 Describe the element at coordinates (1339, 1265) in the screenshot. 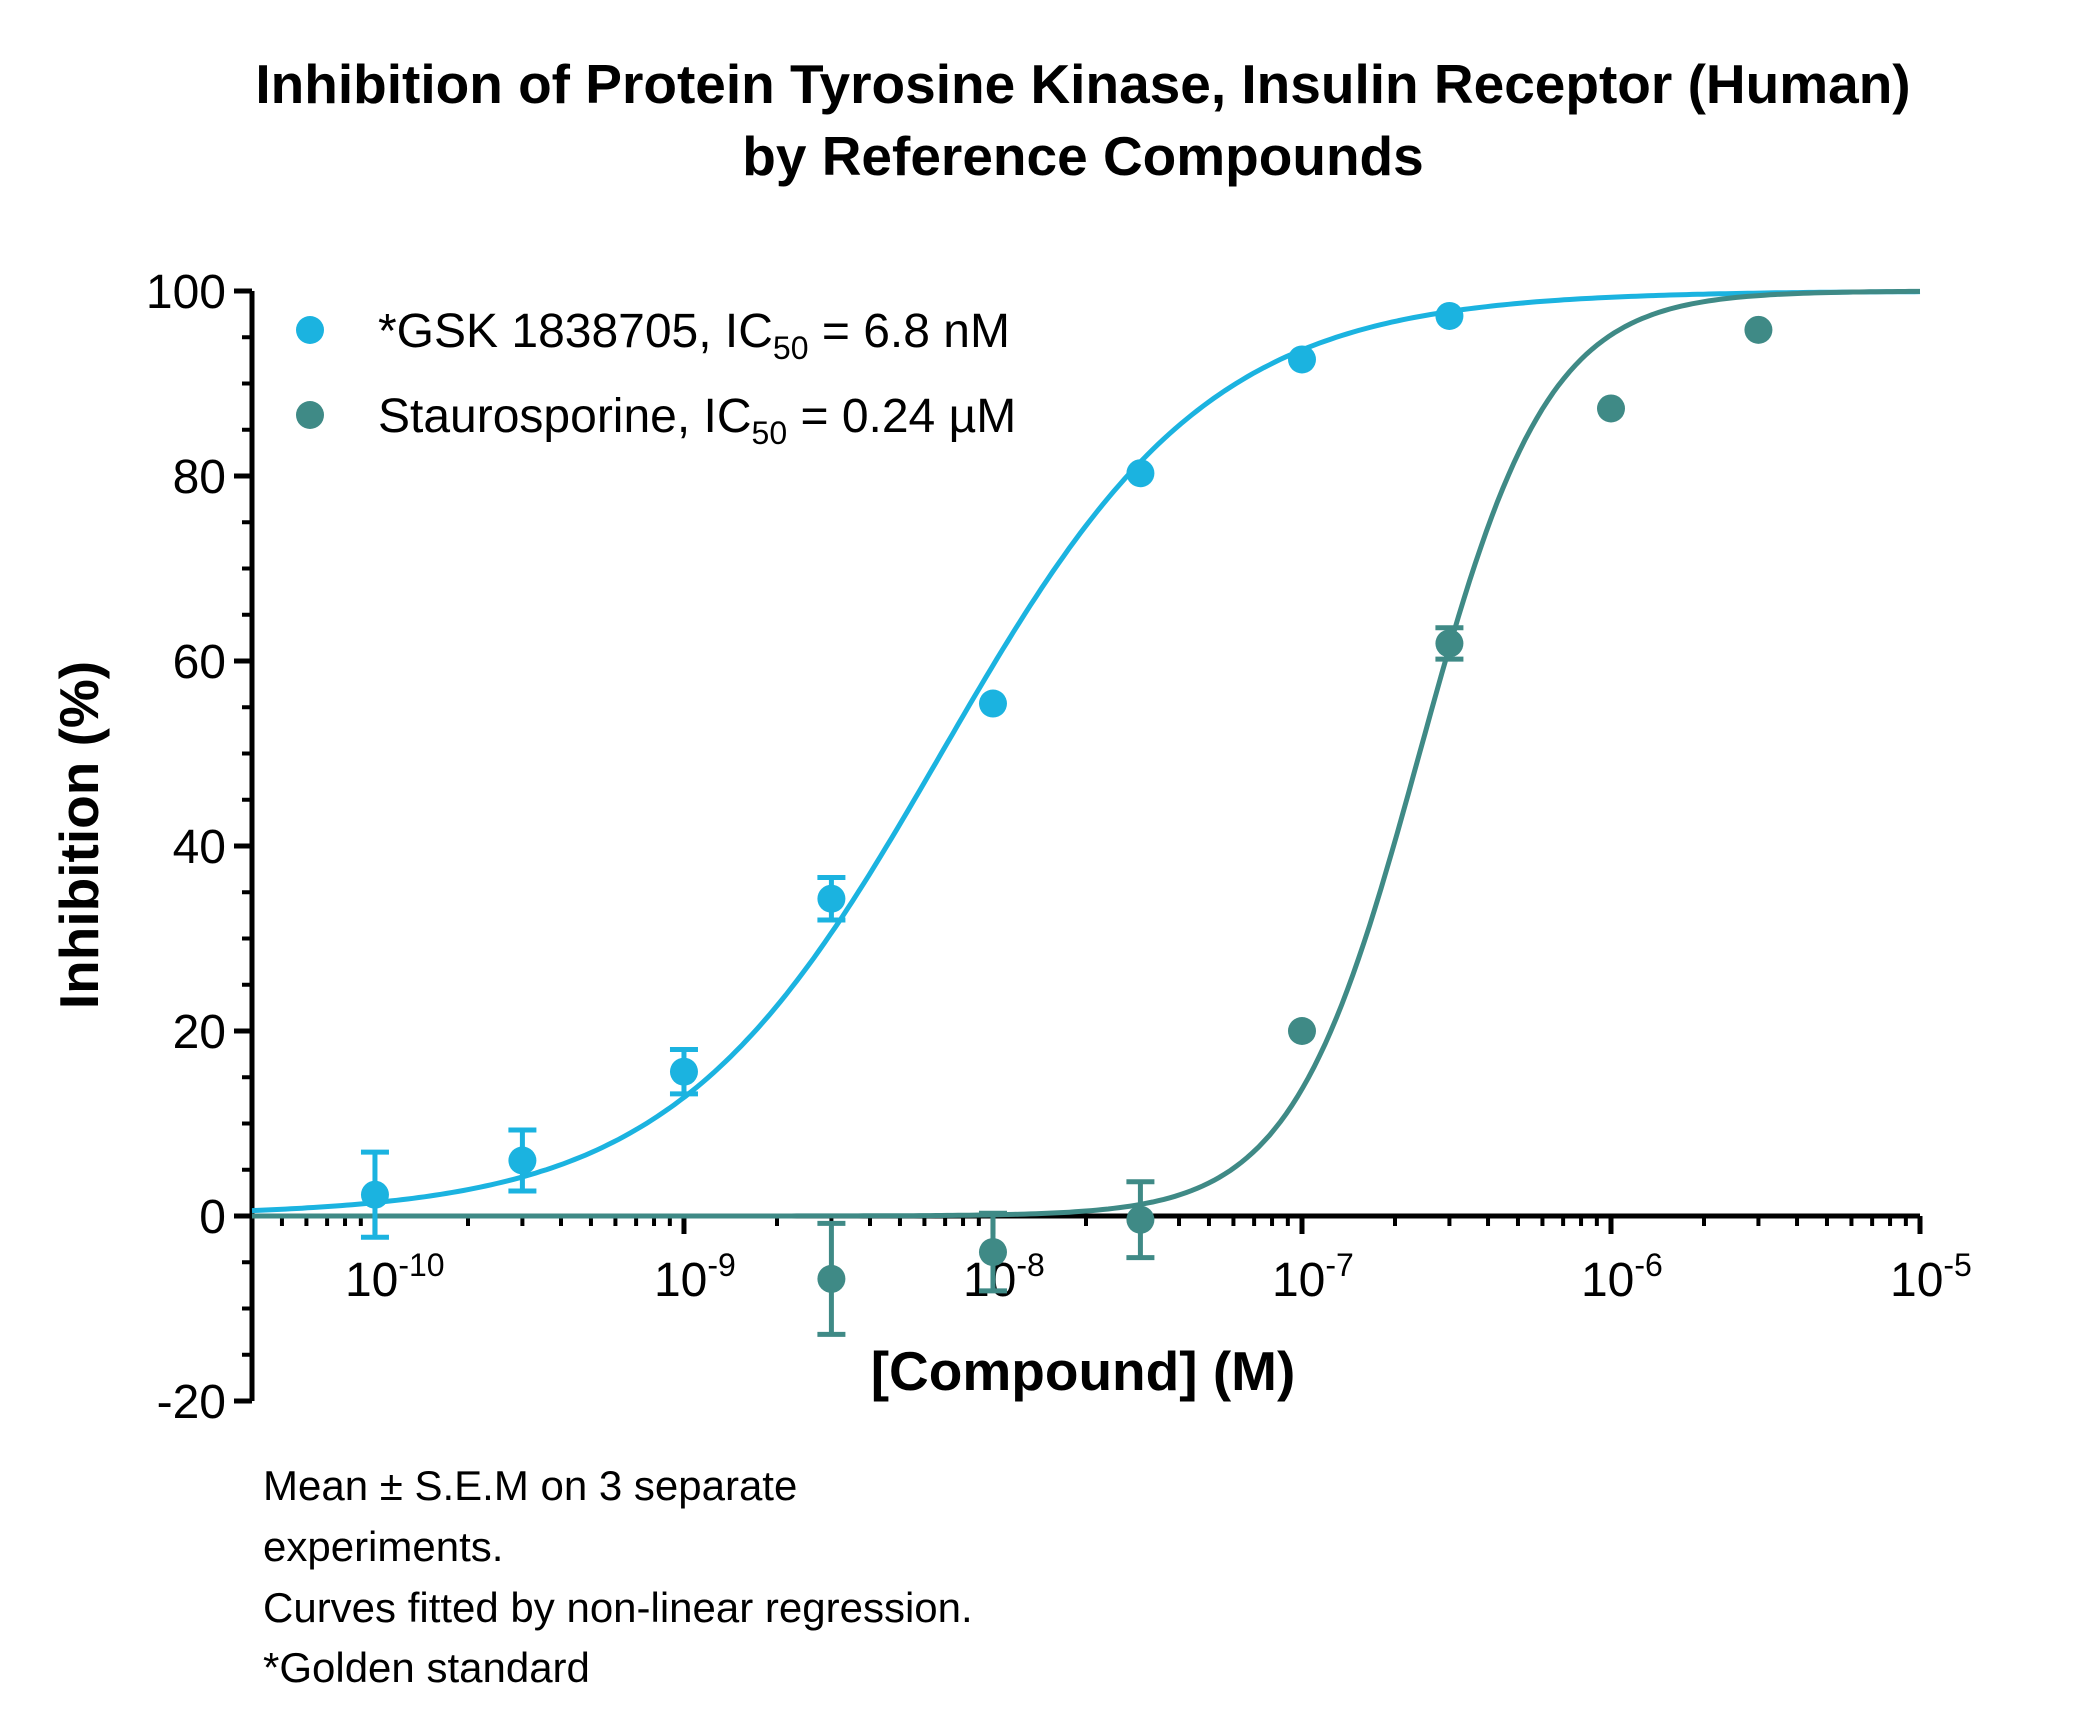

I see `x-tick-exponent: -7` at that location.